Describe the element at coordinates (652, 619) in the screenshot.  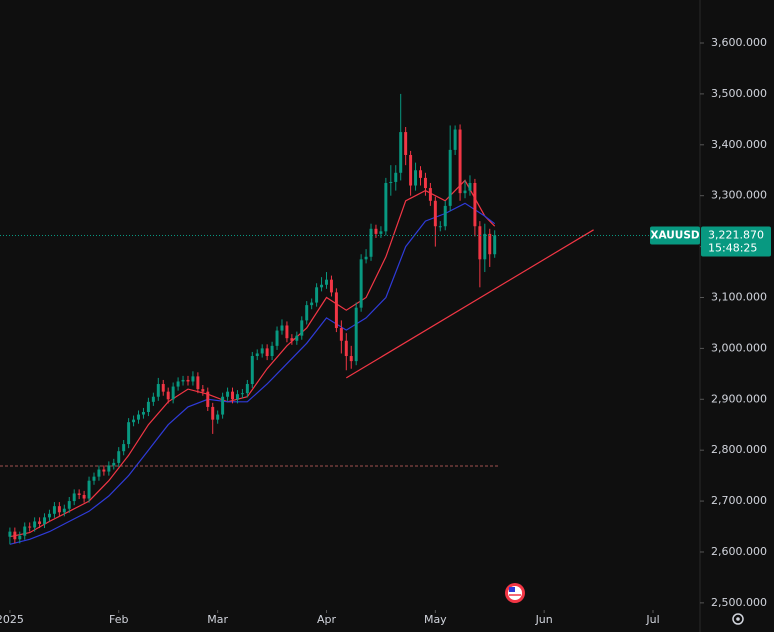
I see `x-tick-label: Jul` at that location.